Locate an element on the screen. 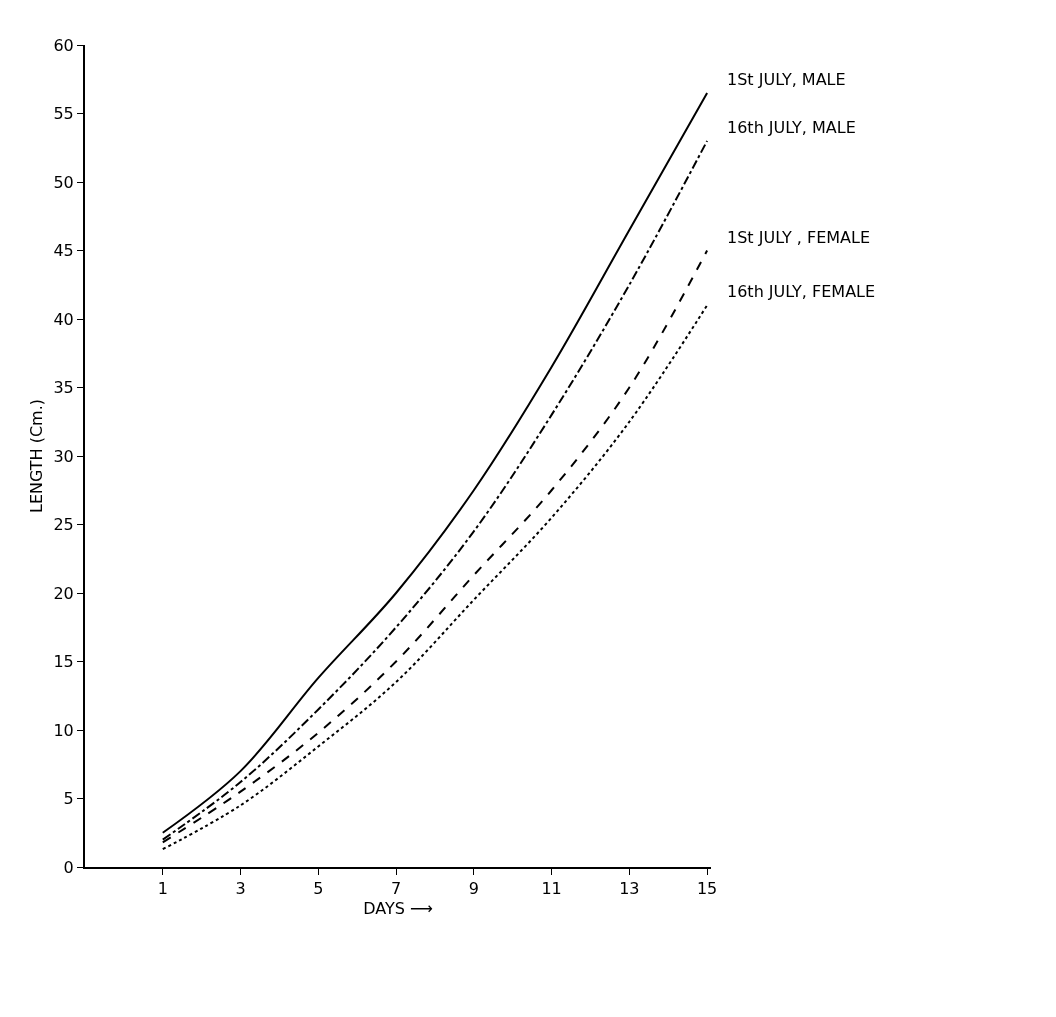 Image resolution: width=1056 pixels, height=1017 pixels. y-tick-label: 50 is located at coordinates (63, 182).